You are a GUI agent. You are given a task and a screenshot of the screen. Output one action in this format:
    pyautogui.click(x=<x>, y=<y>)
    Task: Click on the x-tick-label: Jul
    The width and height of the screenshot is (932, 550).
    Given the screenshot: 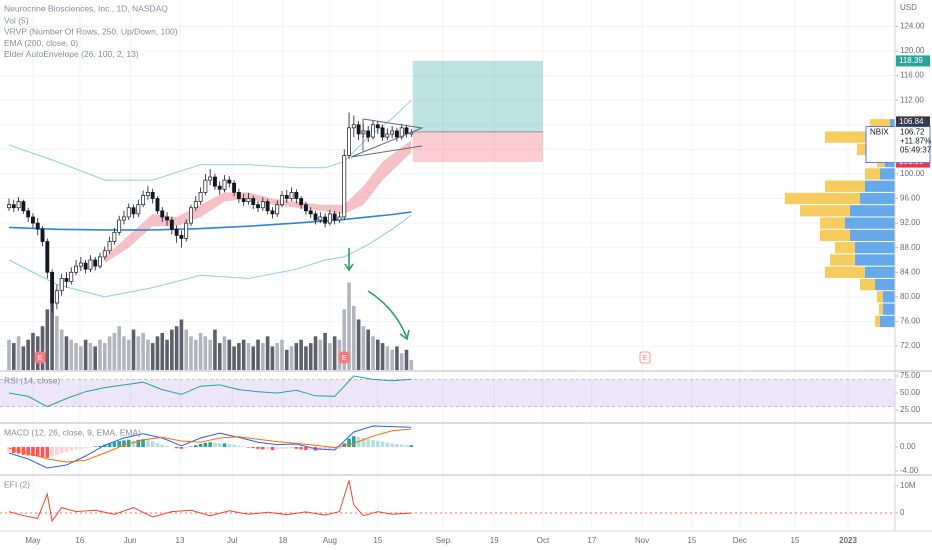 What is the action you would take?
    pyautogui.click(x=232, y=540)
    